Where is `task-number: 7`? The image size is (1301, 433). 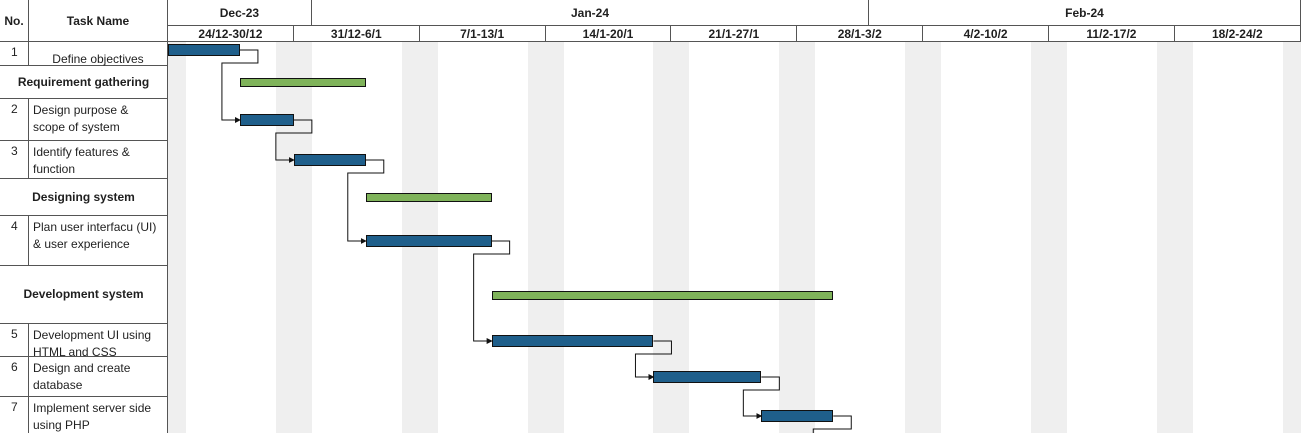
task-number: 7 is located at coordinates (14, 415).